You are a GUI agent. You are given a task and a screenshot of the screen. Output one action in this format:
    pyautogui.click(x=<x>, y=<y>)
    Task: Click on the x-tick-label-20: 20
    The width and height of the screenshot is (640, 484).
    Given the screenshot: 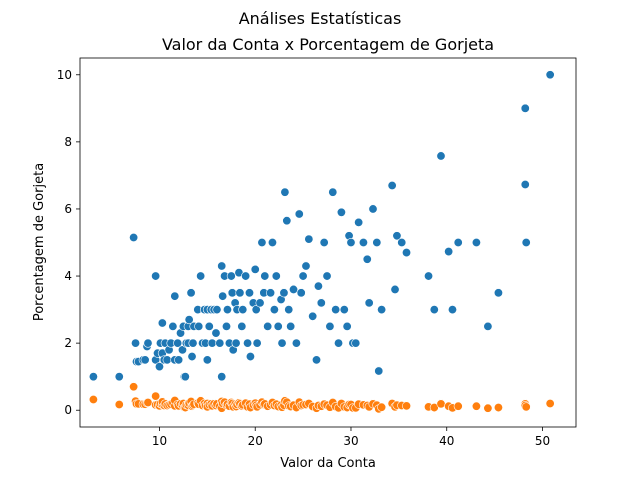 What is the action you would take?
    pyautogui.click(x=255, y=441)
    